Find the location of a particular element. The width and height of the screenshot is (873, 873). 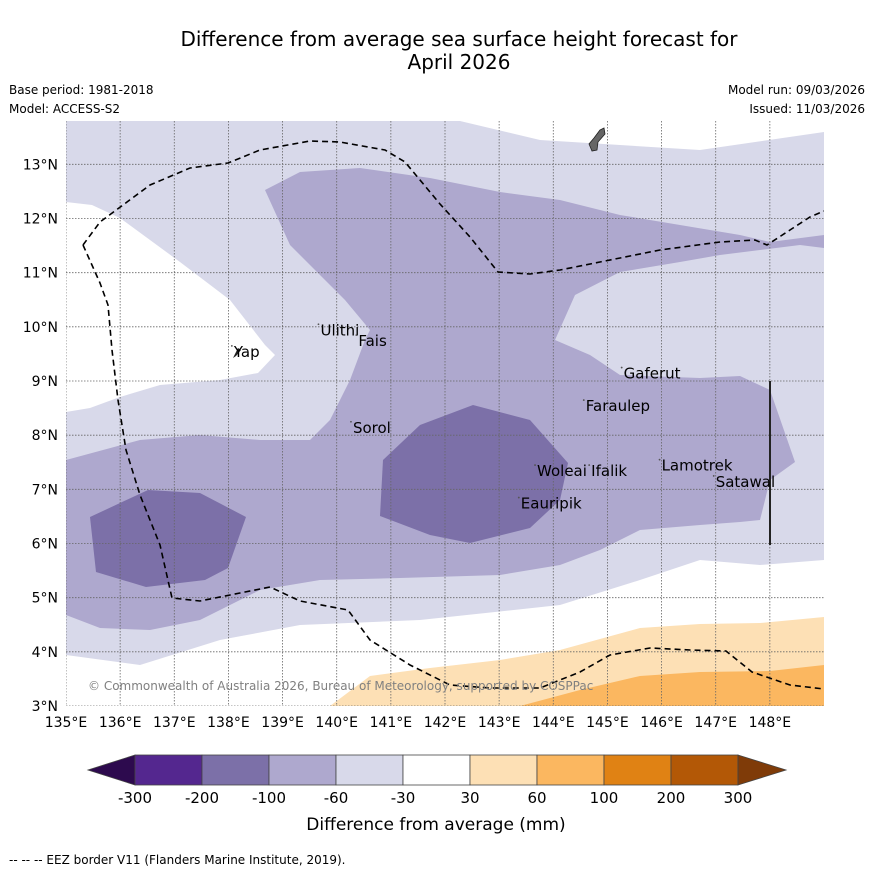

lat-tick-label: 12°N is located at coordinates (40, 220).